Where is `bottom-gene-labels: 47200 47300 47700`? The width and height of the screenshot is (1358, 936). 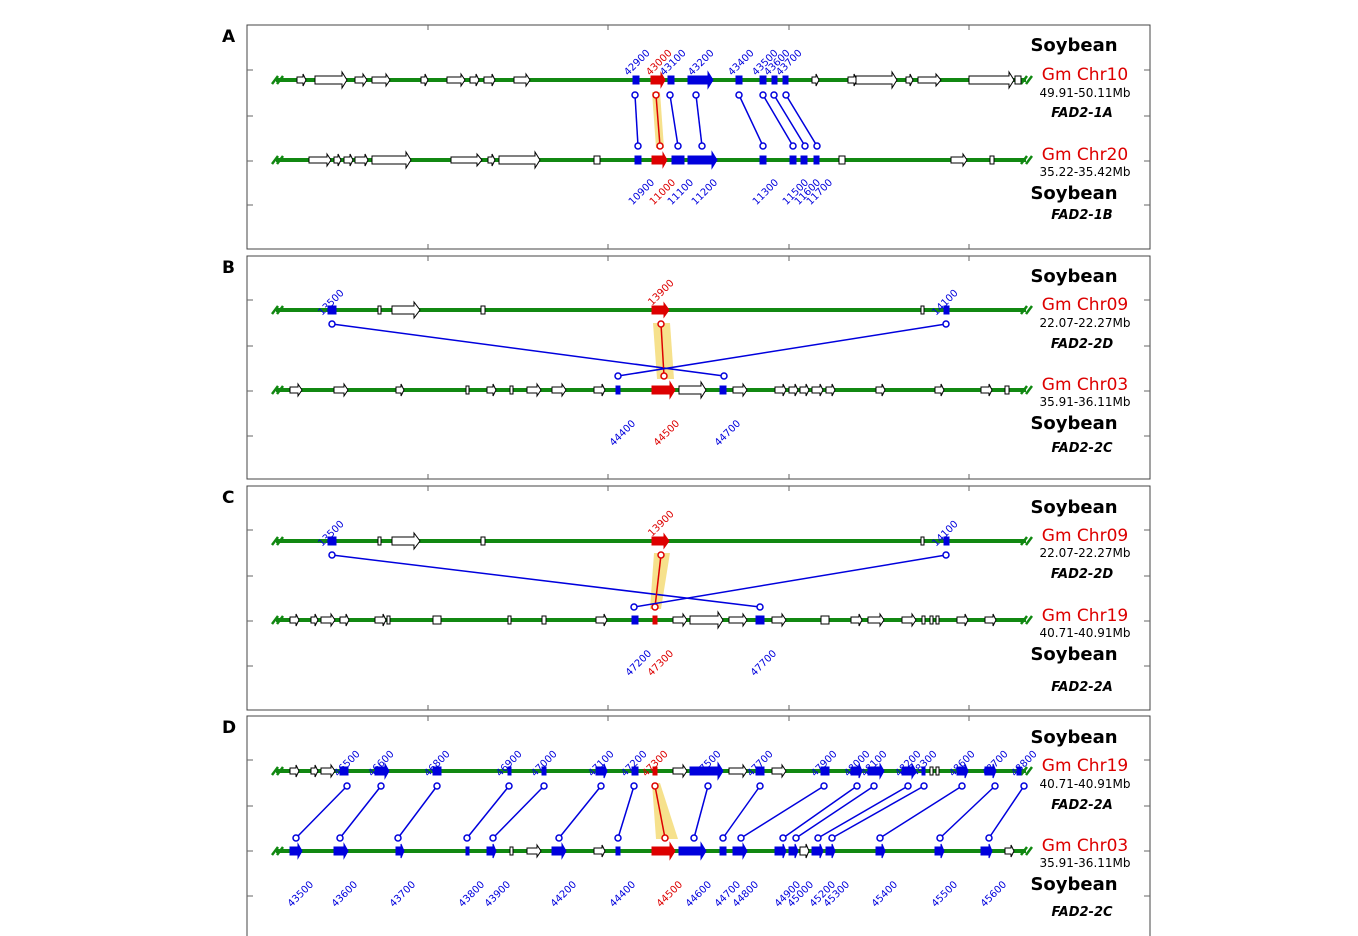 bottom-gene-labels: 47200 47300 47700 is located at coordinates (701, 663).